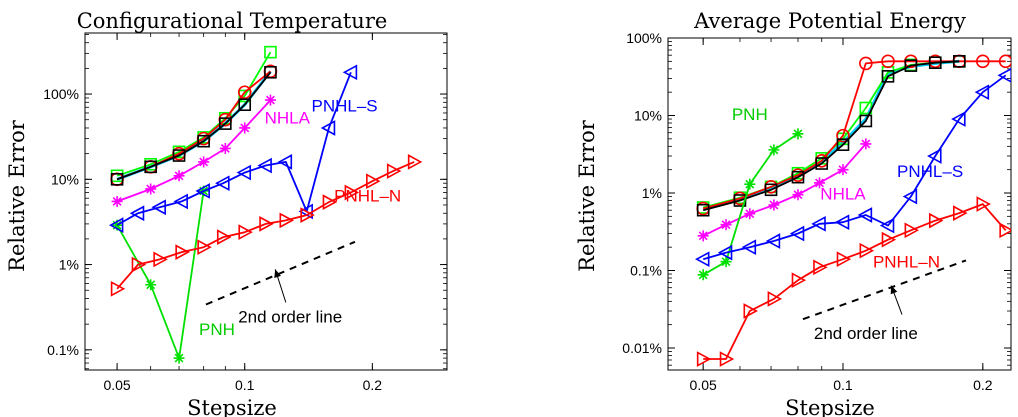 This screenshot has height=417, width=1018. What do you see at coordinates (829, 21) in the screenshot?
I see `chart-title: Average Potential Energy` at bounding box center [829, 21].